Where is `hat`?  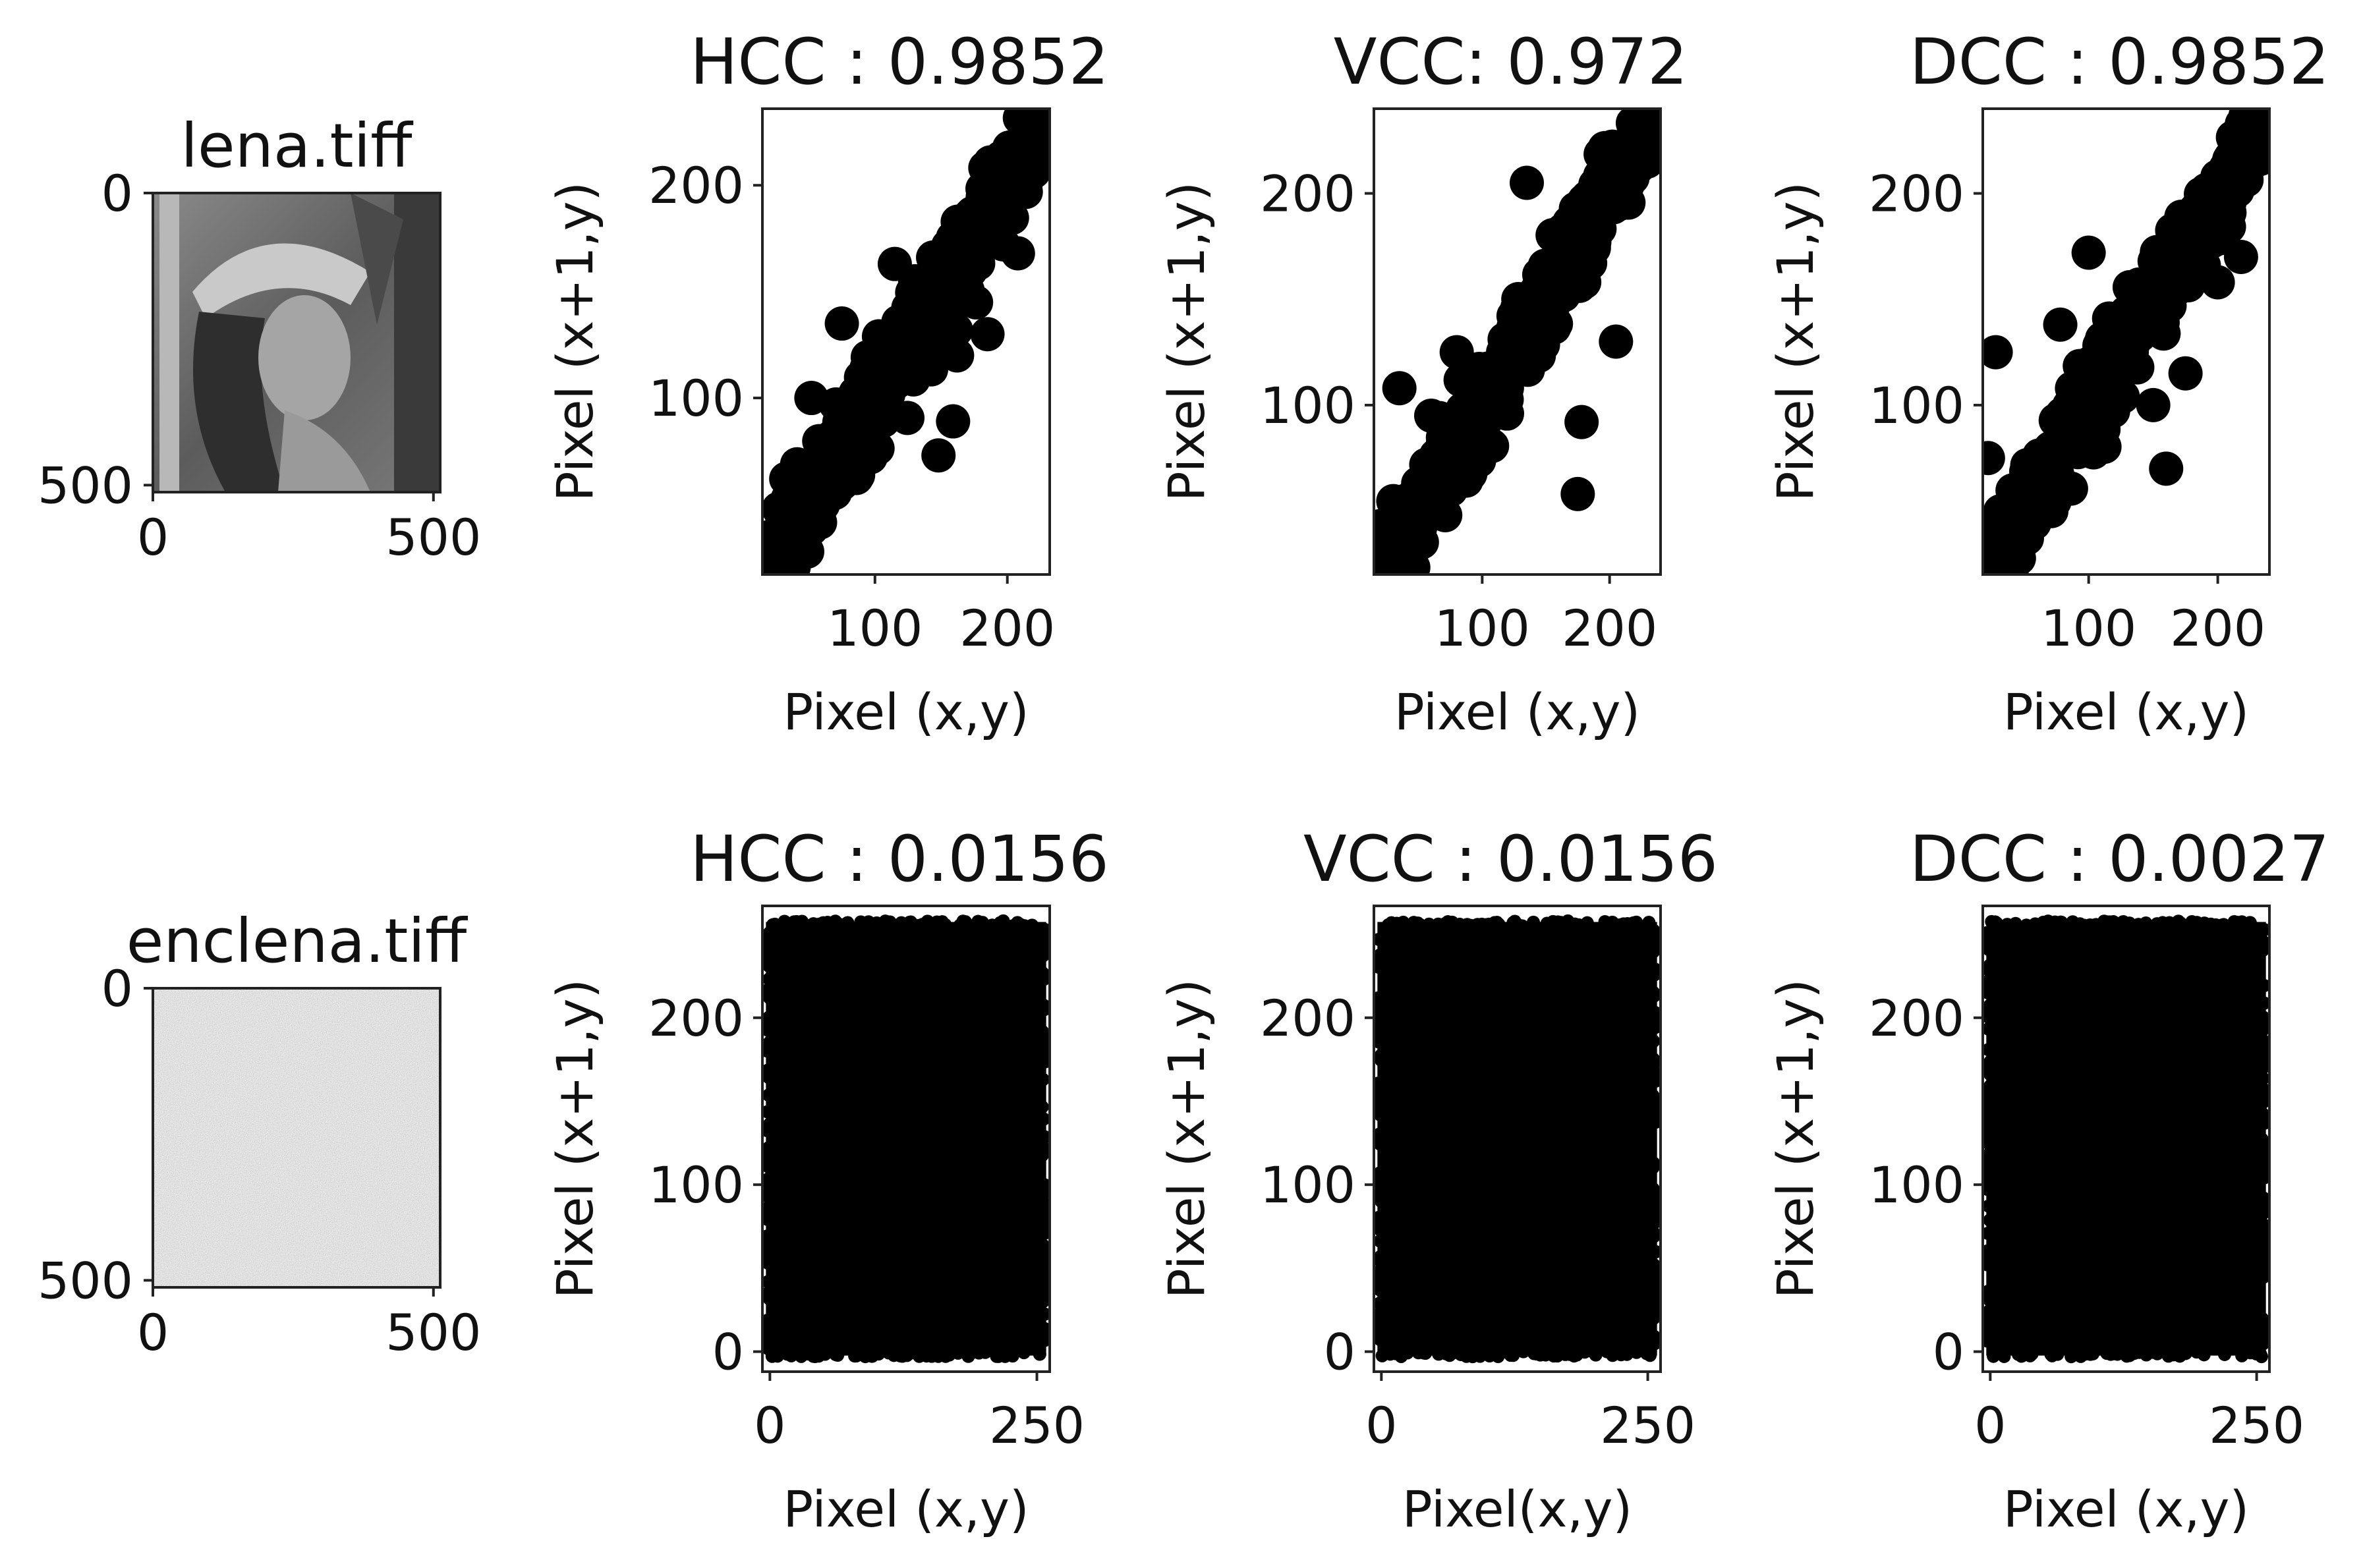 hat is located at coordinates (281, 280).